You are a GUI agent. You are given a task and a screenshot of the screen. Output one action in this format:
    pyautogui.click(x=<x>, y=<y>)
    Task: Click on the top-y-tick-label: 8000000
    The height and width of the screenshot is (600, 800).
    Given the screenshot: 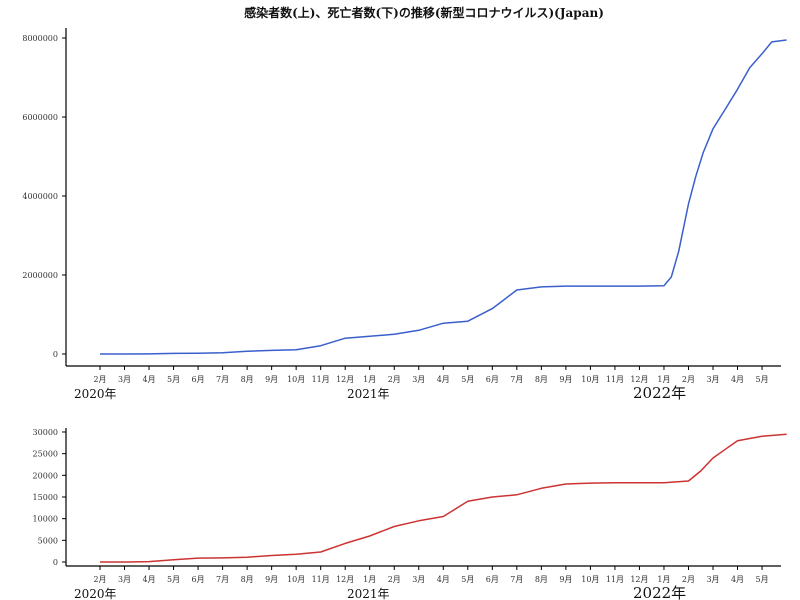 What is the action you would take?
    pyautogui.click(x=40, y=38)
    